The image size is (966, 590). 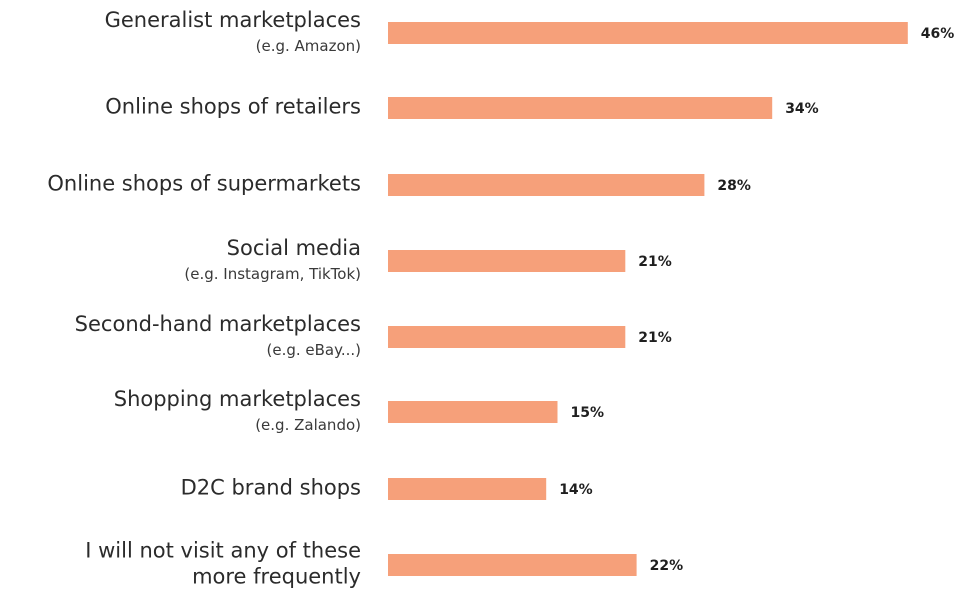 What do you see at coordinates (546, 185) in the screenshot?
I see `bar-online-shops-of-supermarkets` at bounding box center [546, 185].